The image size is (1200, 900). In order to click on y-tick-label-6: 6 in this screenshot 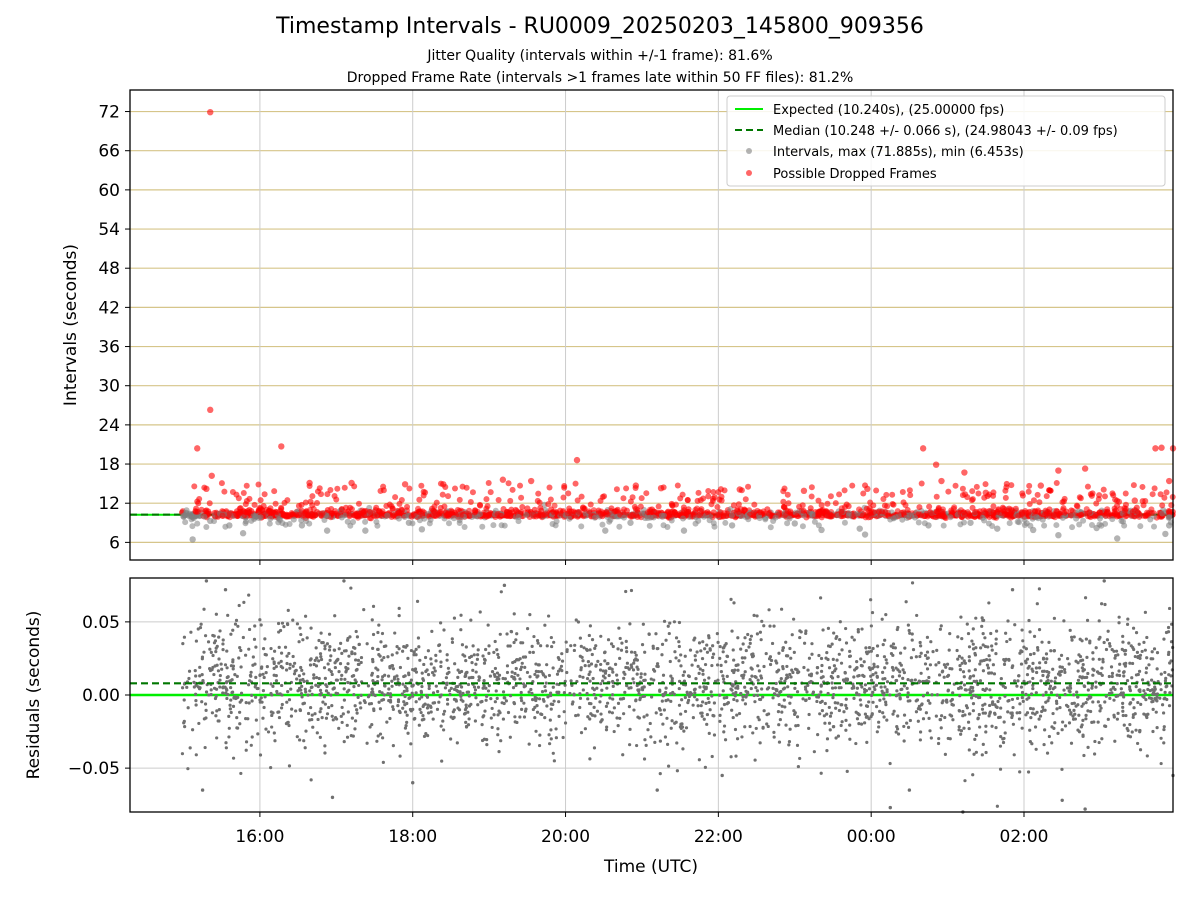, I will do `click(114, 543)`.